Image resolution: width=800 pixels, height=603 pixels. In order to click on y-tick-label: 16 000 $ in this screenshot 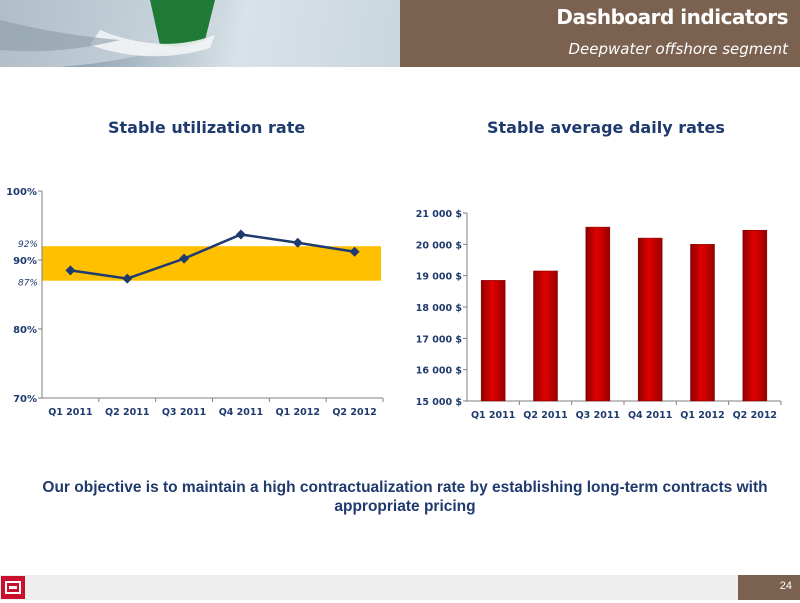, I will do `click(439, 371)`.